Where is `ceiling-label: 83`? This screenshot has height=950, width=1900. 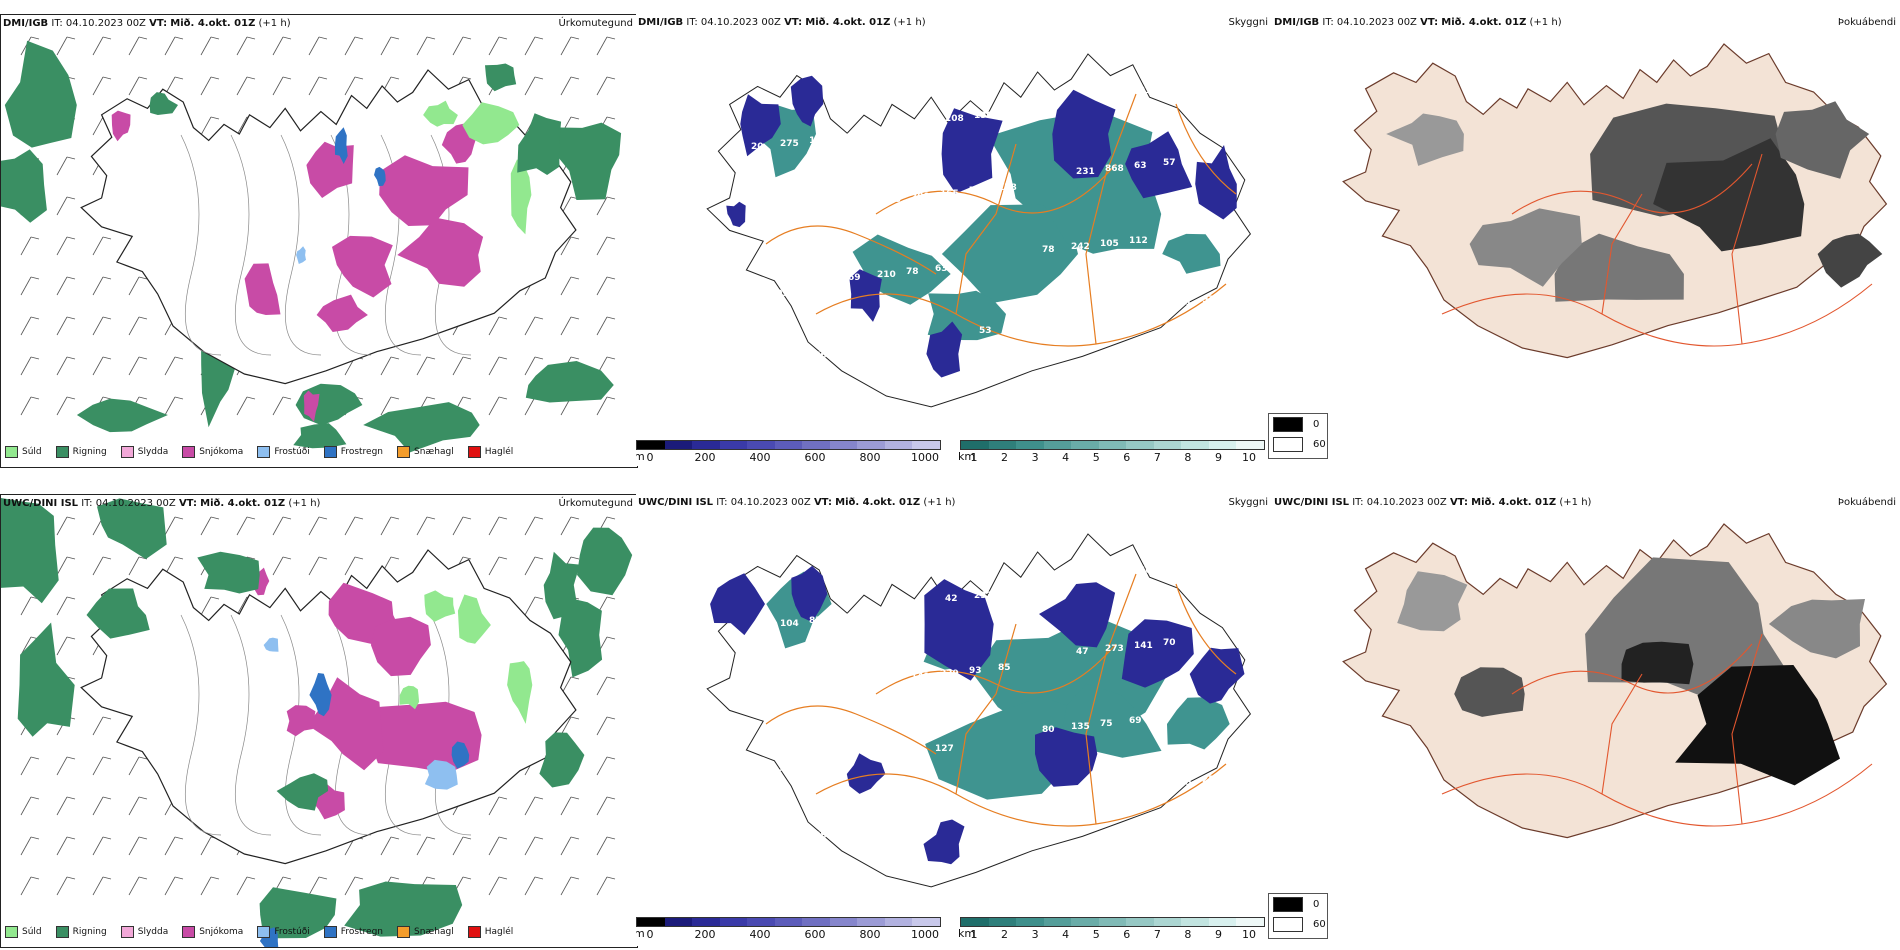
ceiling-label: 83 is located at coordinates (1043, 805).